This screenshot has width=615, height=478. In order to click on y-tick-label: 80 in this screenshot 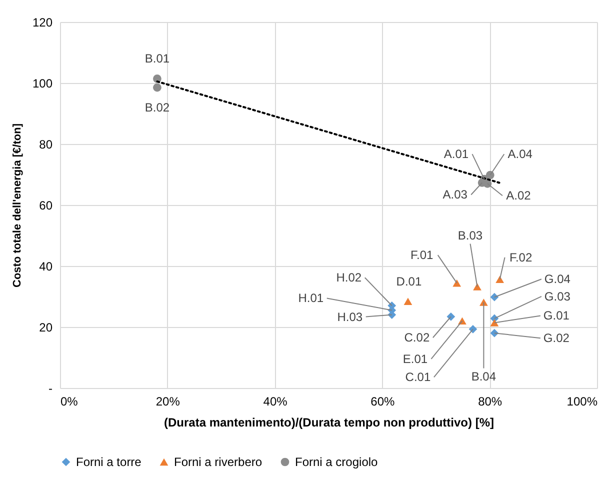, I will do `click(46, 145)`.